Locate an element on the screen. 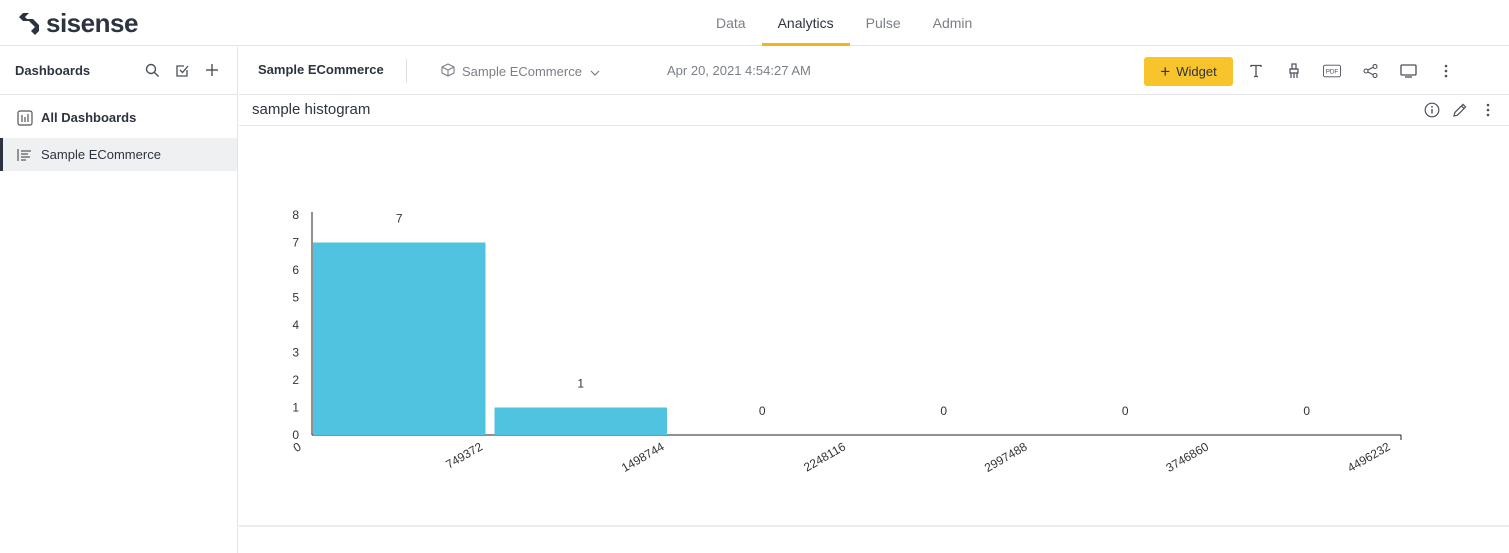 The image size is (1509, 553). datasource-label: Sample ECommerce is located at coordinates (522, 71).